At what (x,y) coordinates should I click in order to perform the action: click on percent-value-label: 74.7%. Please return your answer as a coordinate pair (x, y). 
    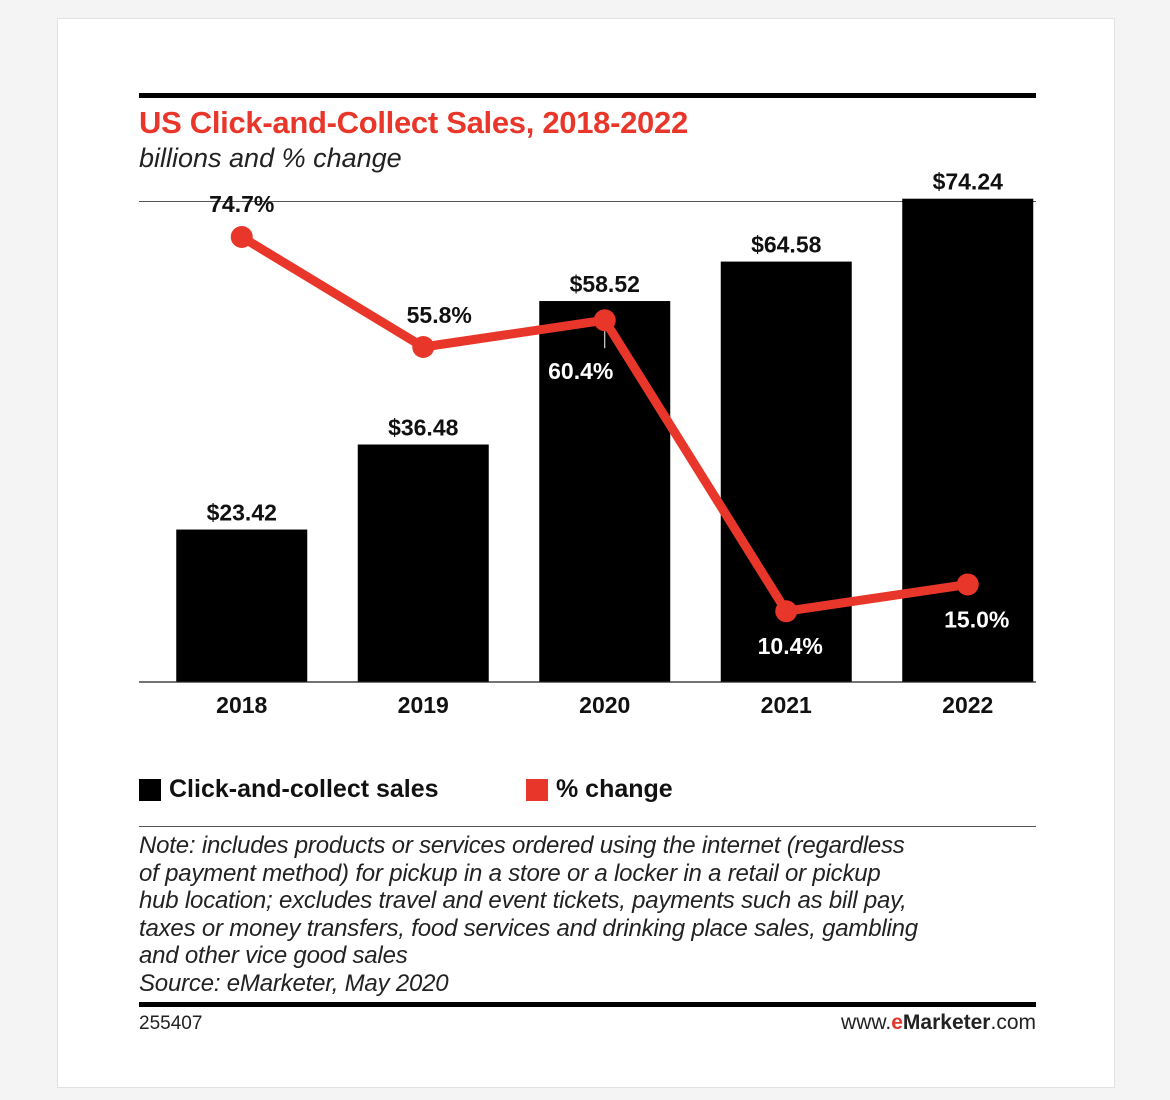
    Looking at the image, I should click on (241, 204).